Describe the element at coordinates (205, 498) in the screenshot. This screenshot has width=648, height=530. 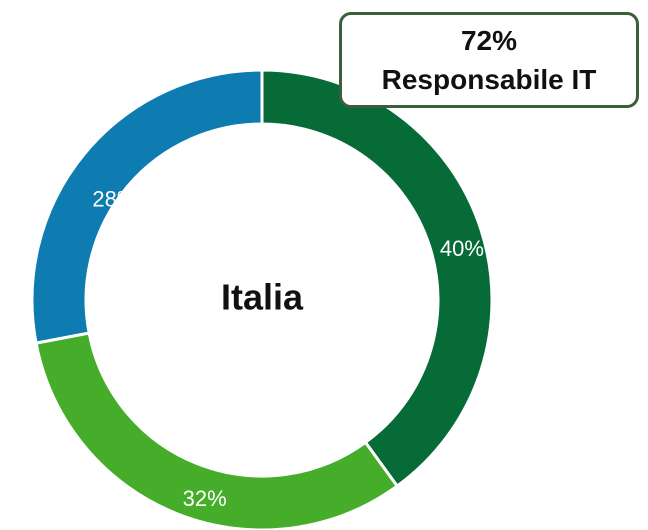
I see `slice-label-2: 32%` at that location.